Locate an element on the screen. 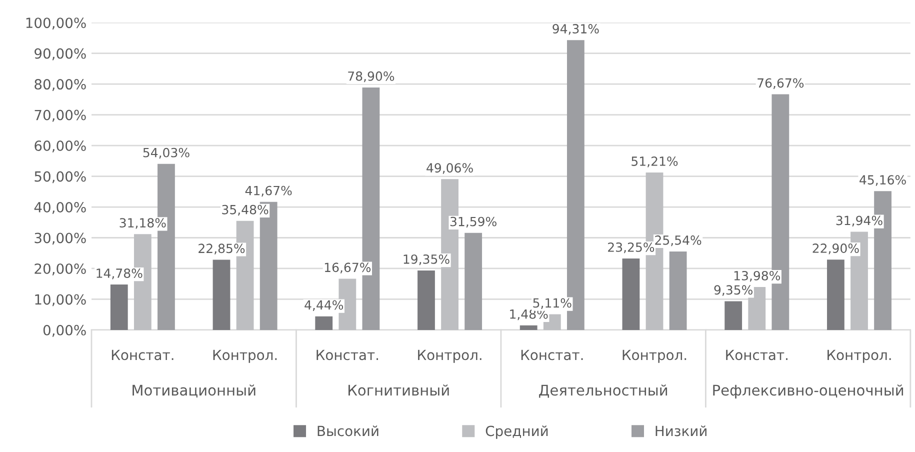 The image size is (915, 452). data-label: 54,03% is located at coordinates (166, 153).